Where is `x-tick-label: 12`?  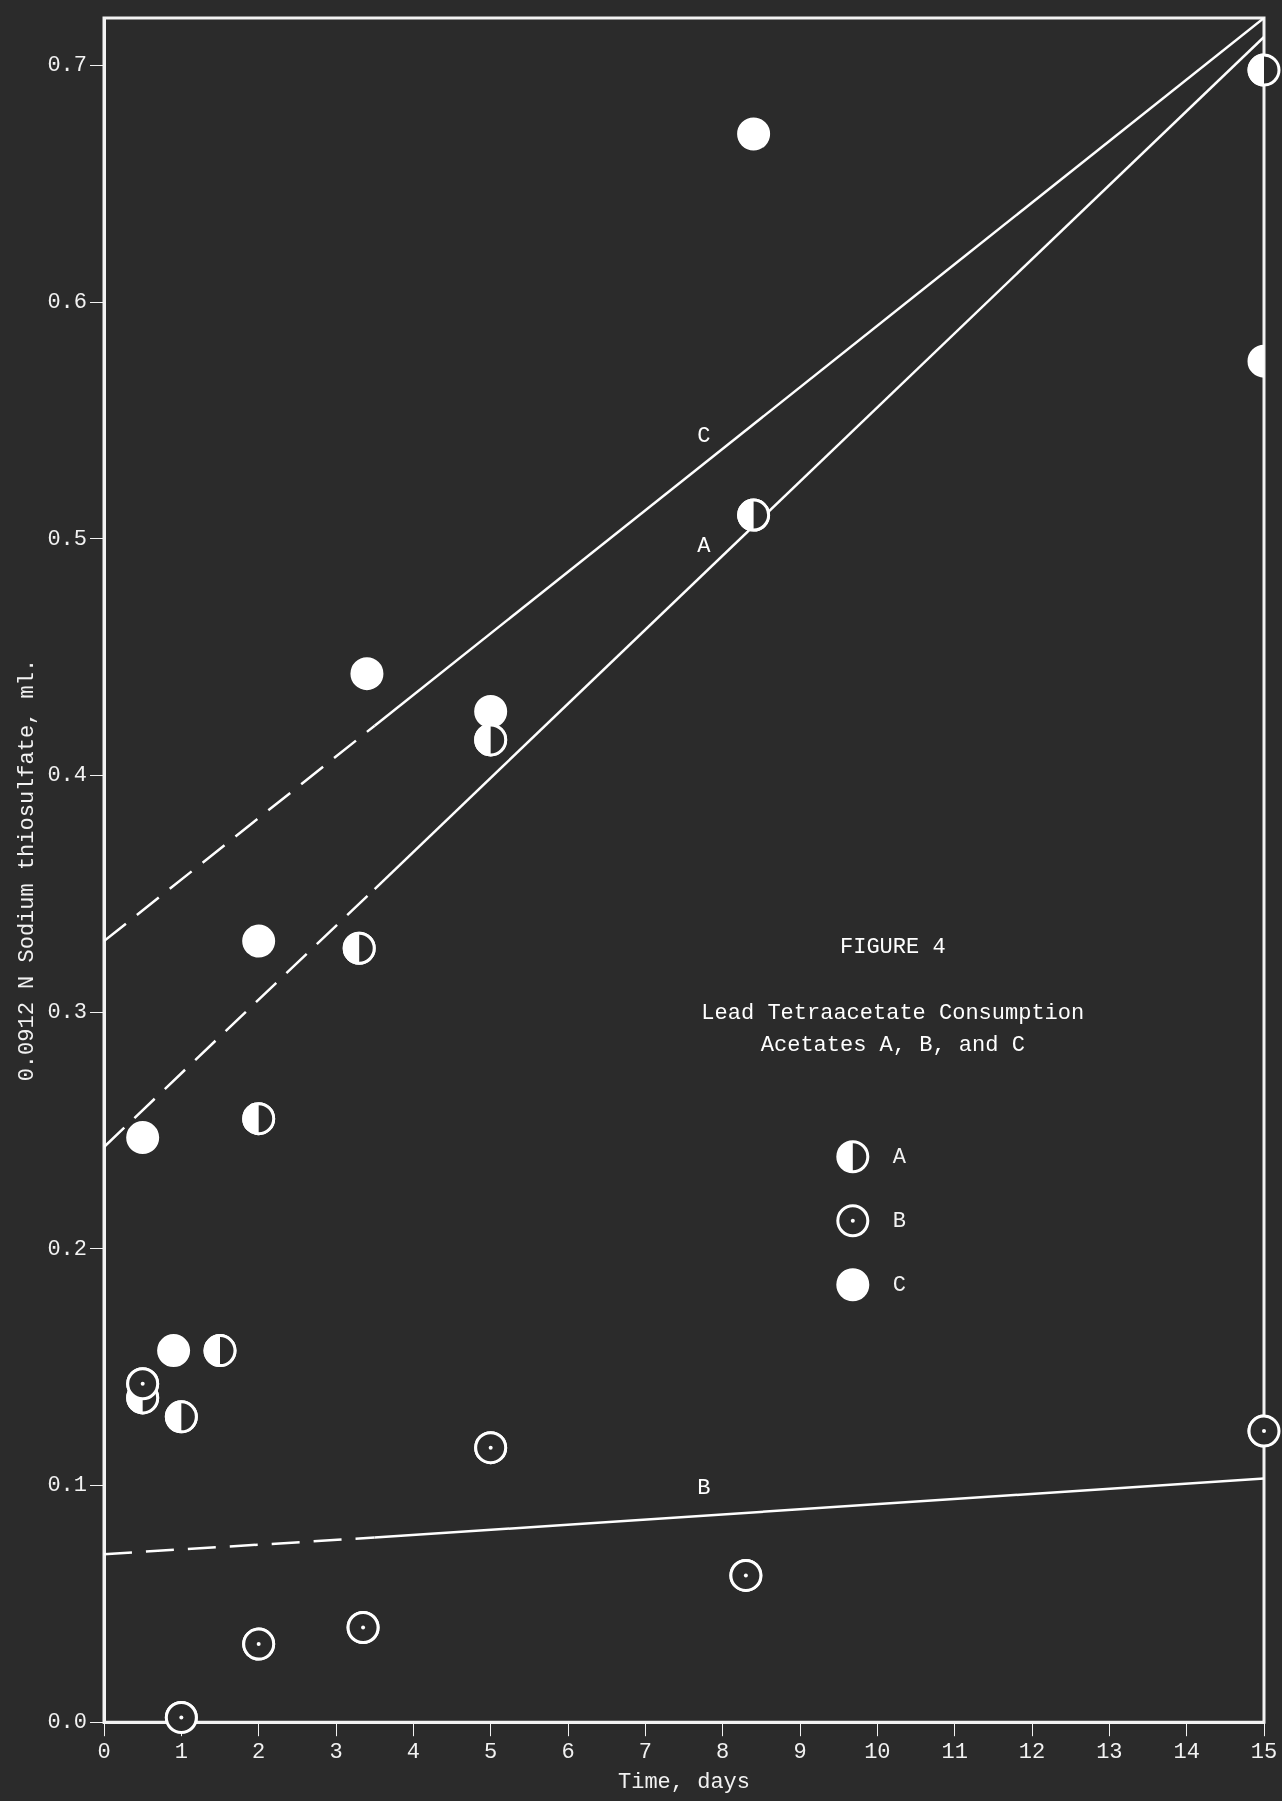 x-tick-label: 12 is located at coordinates (1032, 1753).